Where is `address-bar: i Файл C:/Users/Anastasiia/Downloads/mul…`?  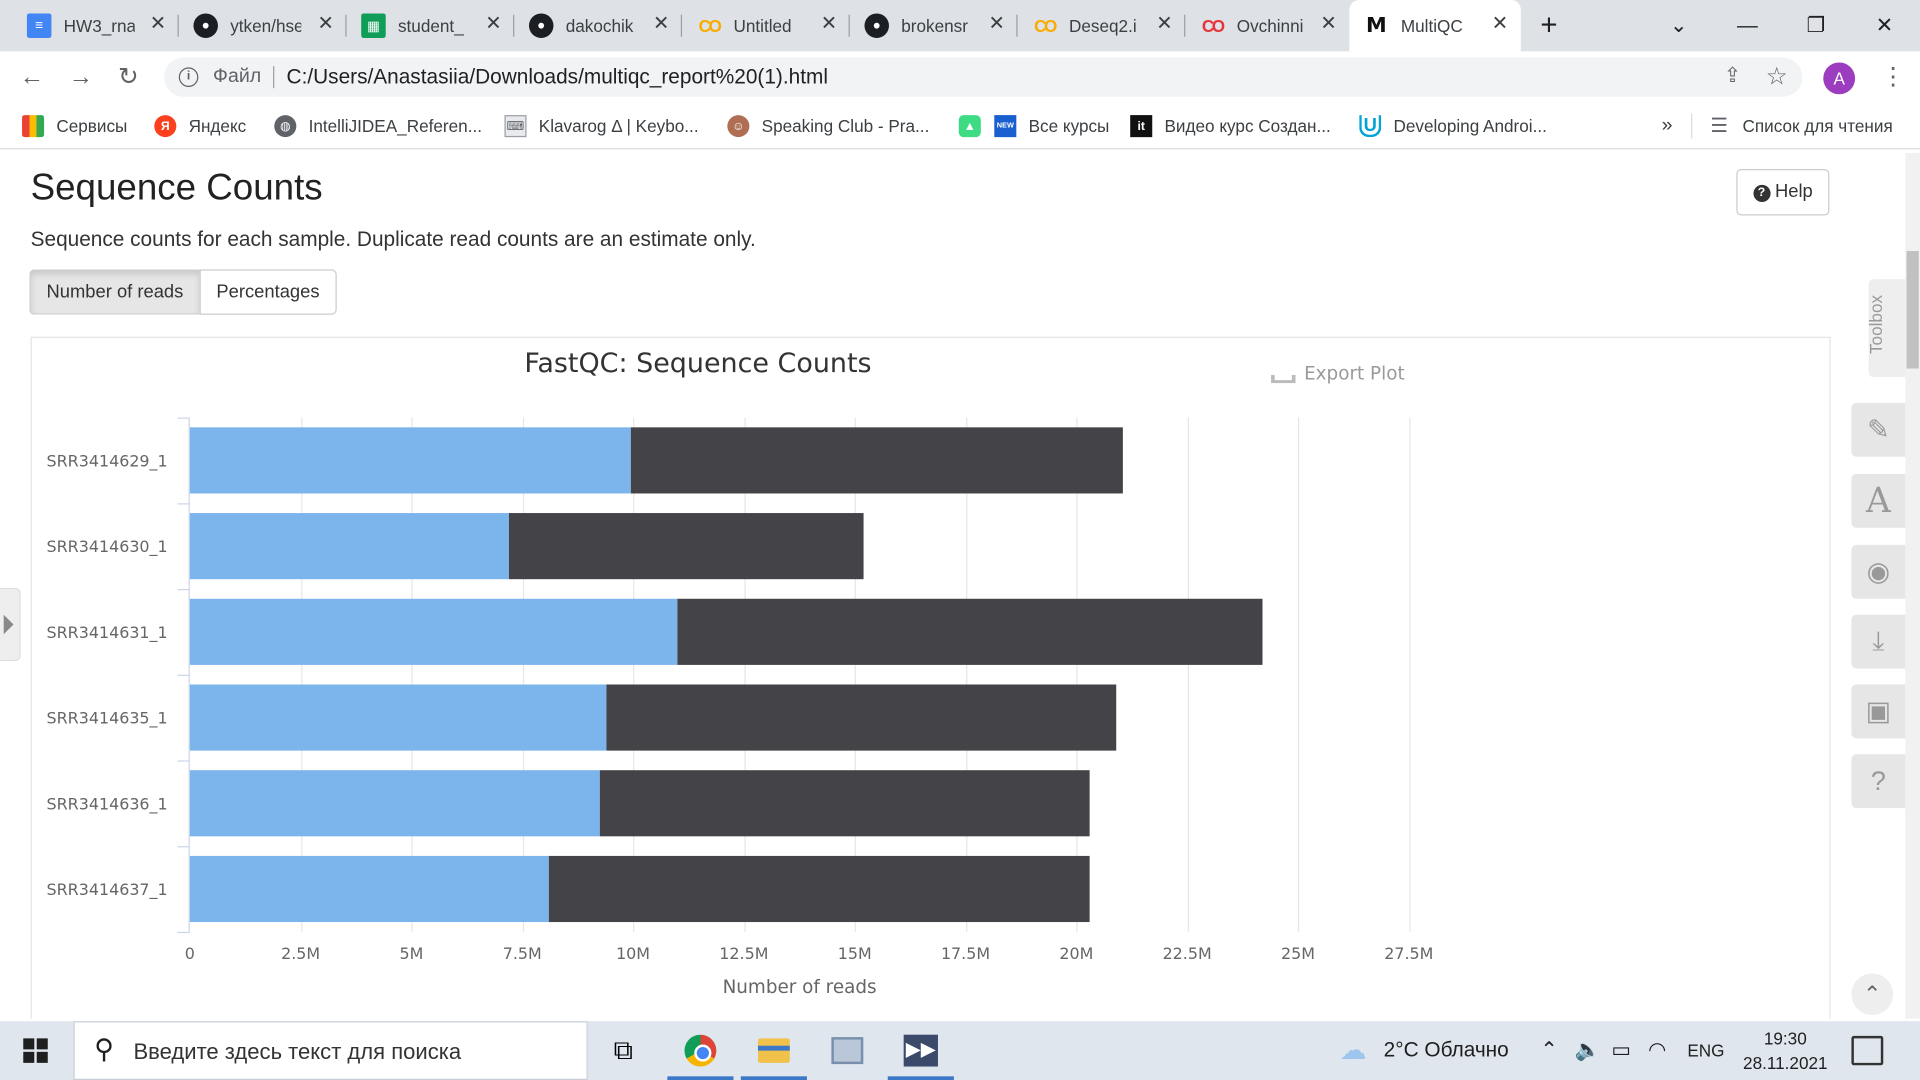 address-bar: i Файл C:/Users/Anastasiia/Downloads/mul… is located at coordinates (983, 77).